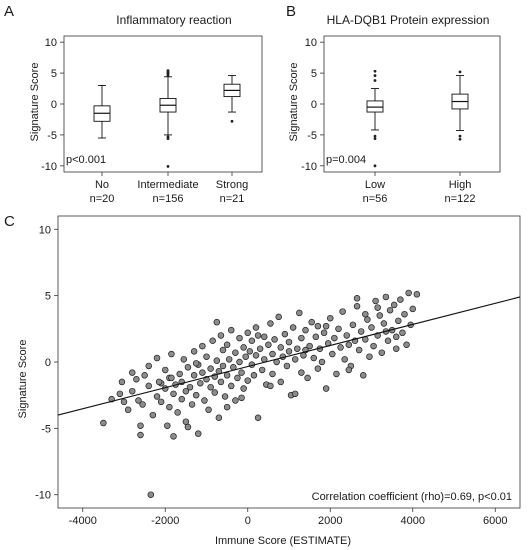 The width and height of the screenshot is (532, 550). I want to click on x-tick-label: 0, so click(248, 521).